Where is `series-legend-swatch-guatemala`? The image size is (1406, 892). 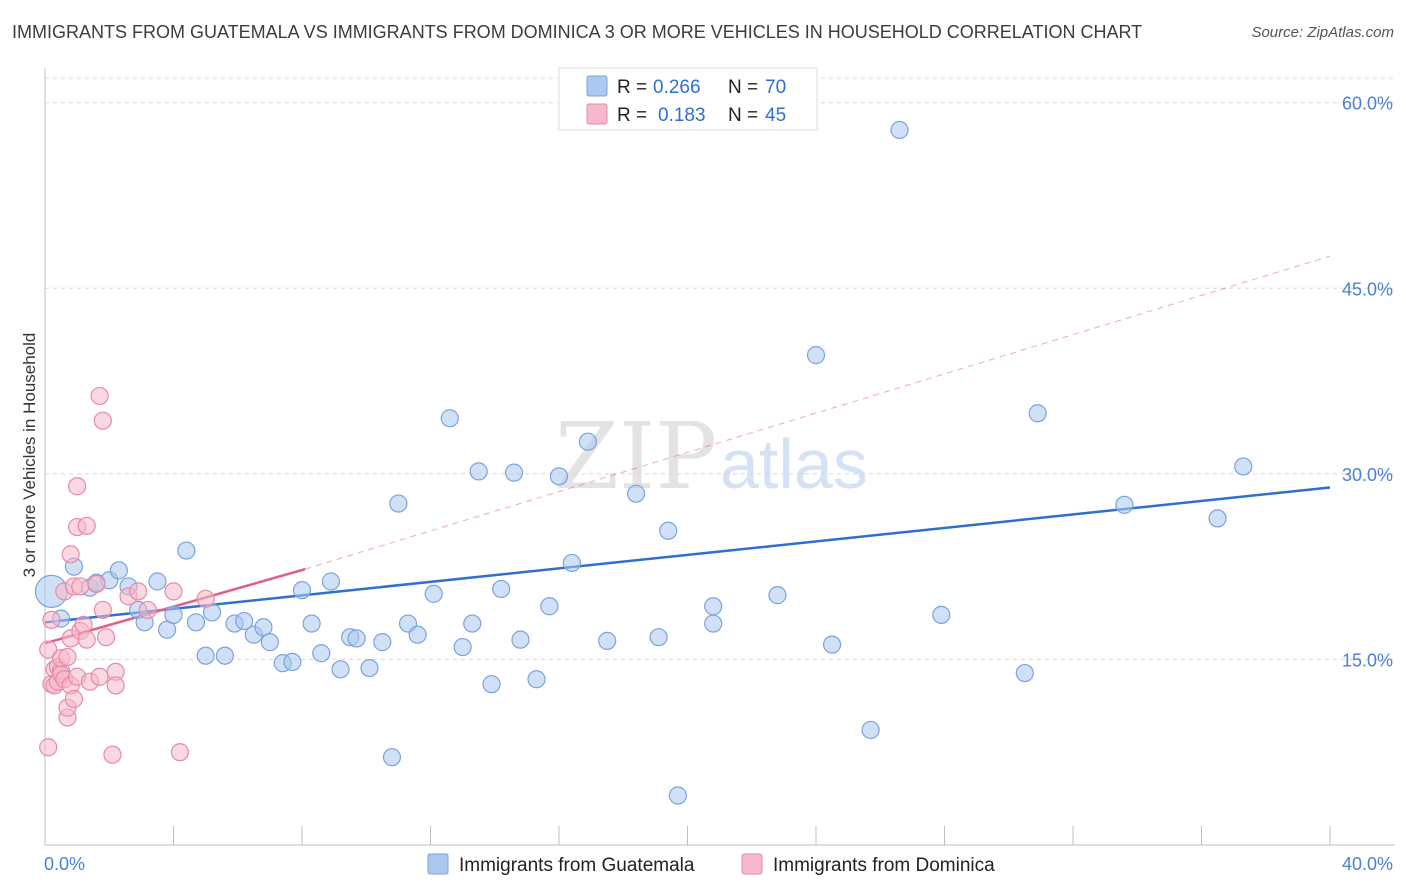 series-legend-swatch-guatemala is located at coordinates (438, 864).